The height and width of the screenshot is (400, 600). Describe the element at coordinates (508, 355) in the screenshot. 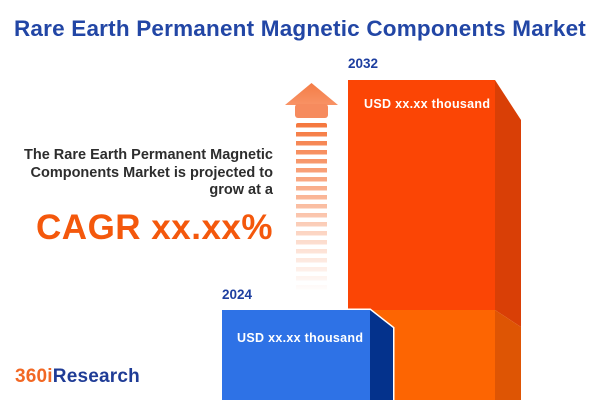

I see `bar-2032-side-lower` at that location.